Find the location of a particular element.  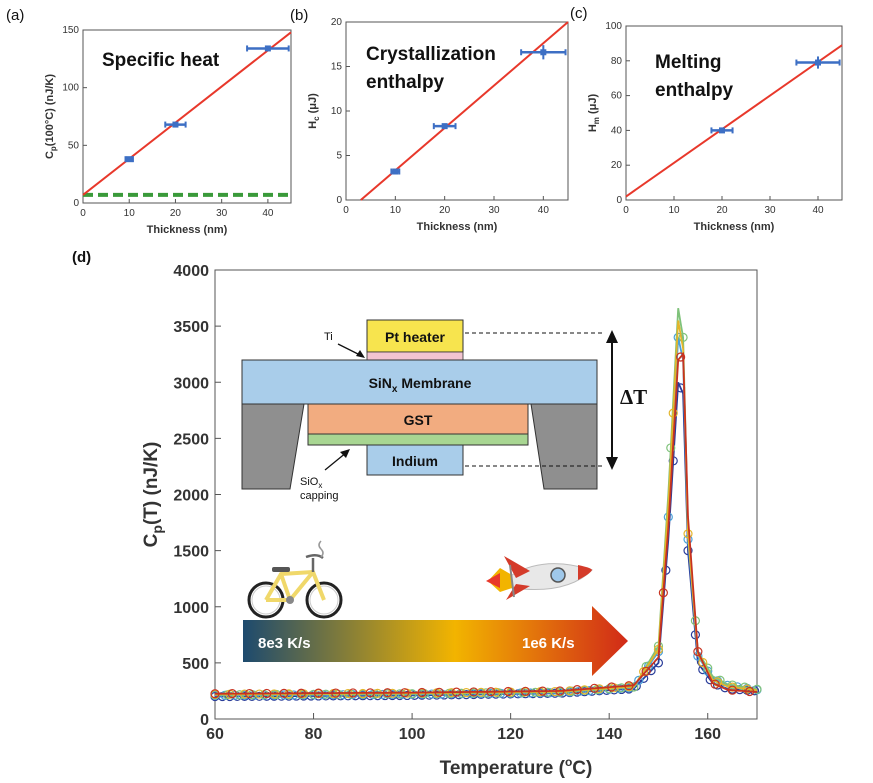

x-tick-label: 100 is located at coordinates (412, 734).